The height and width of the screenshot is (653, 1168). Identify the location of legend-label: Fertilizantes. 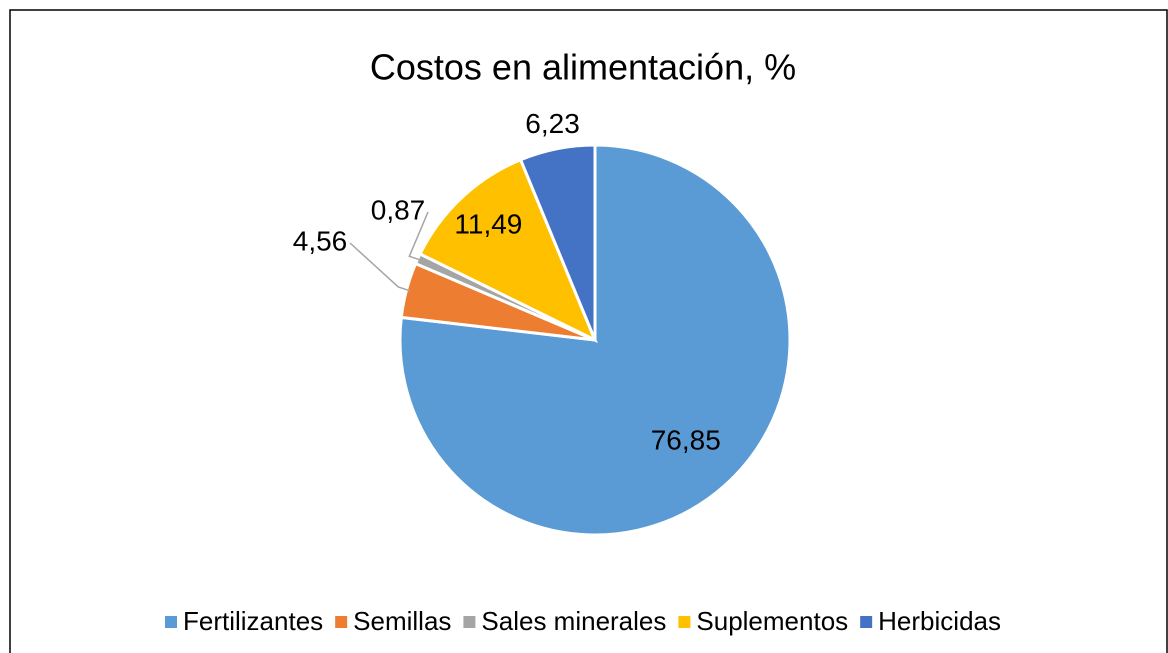
(253, 621).